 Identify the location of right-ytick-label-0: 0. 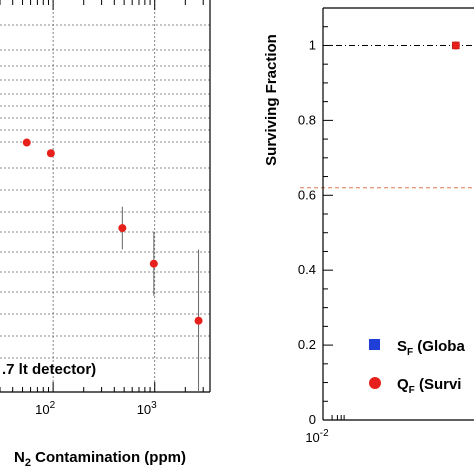
(312, 419).